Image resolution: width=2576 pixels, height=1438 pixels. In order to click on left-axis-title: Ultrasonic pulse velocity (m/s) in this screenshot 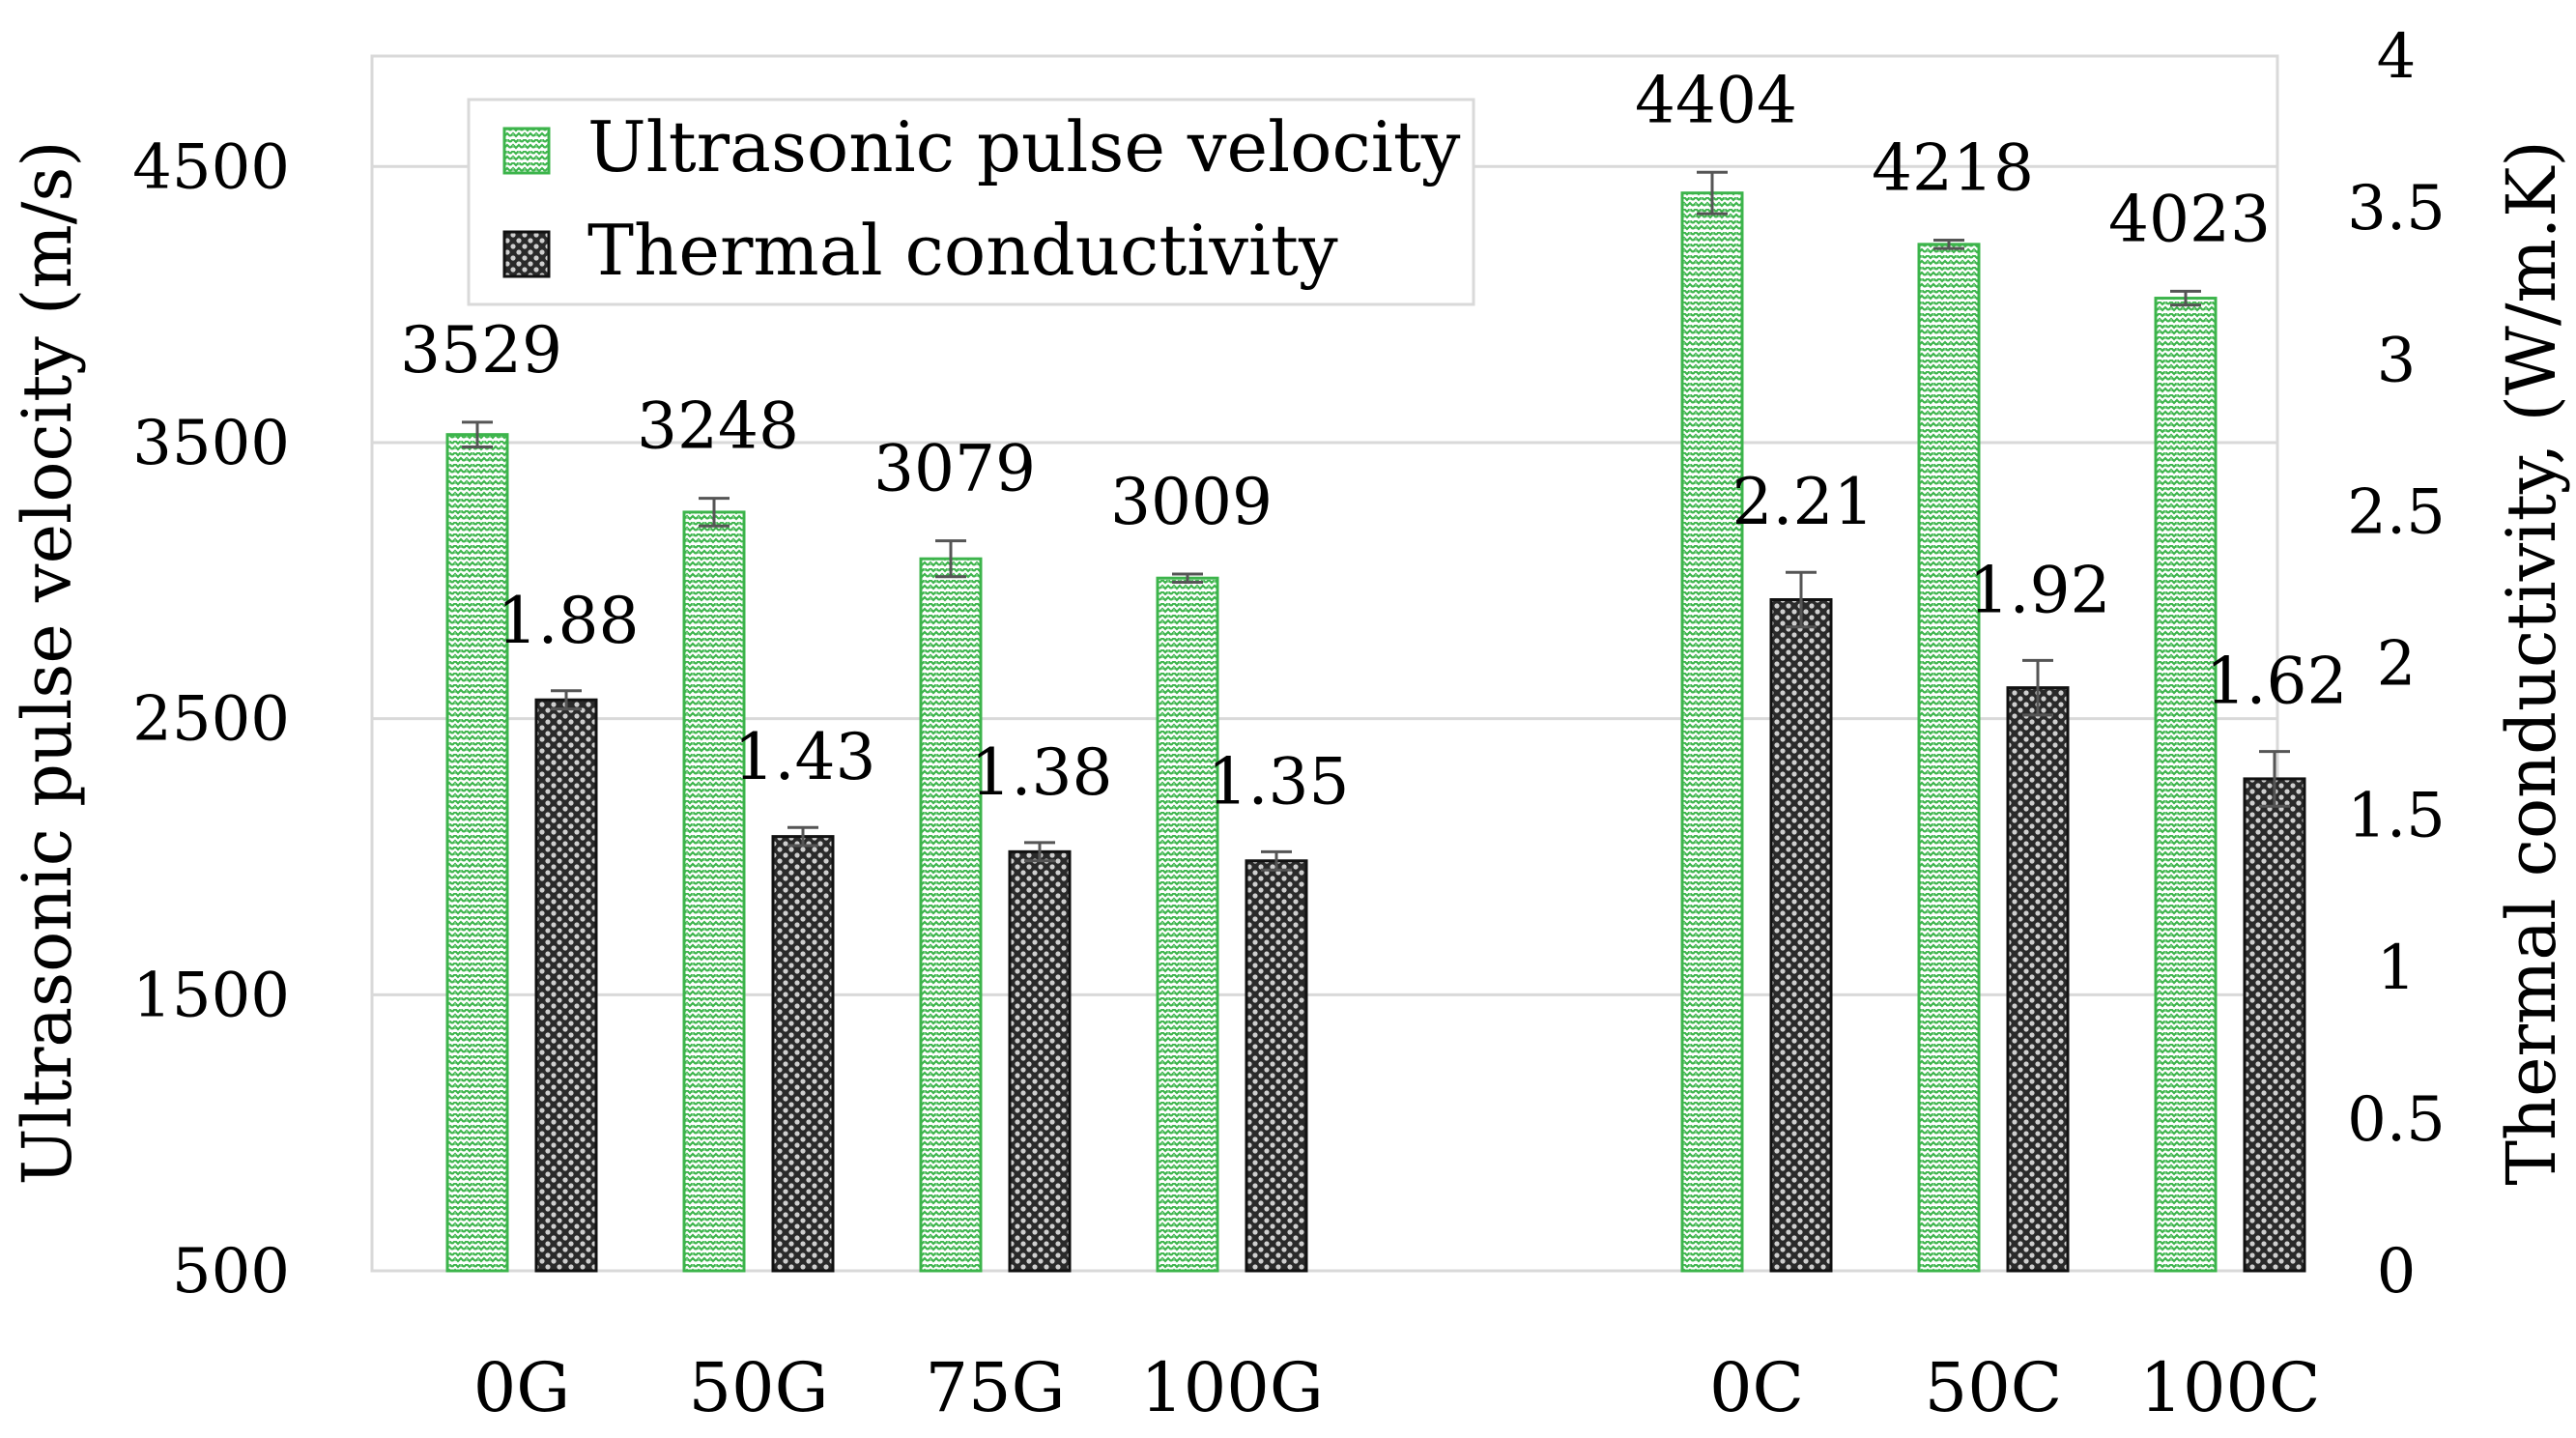, I will do `click(48, 662)`.